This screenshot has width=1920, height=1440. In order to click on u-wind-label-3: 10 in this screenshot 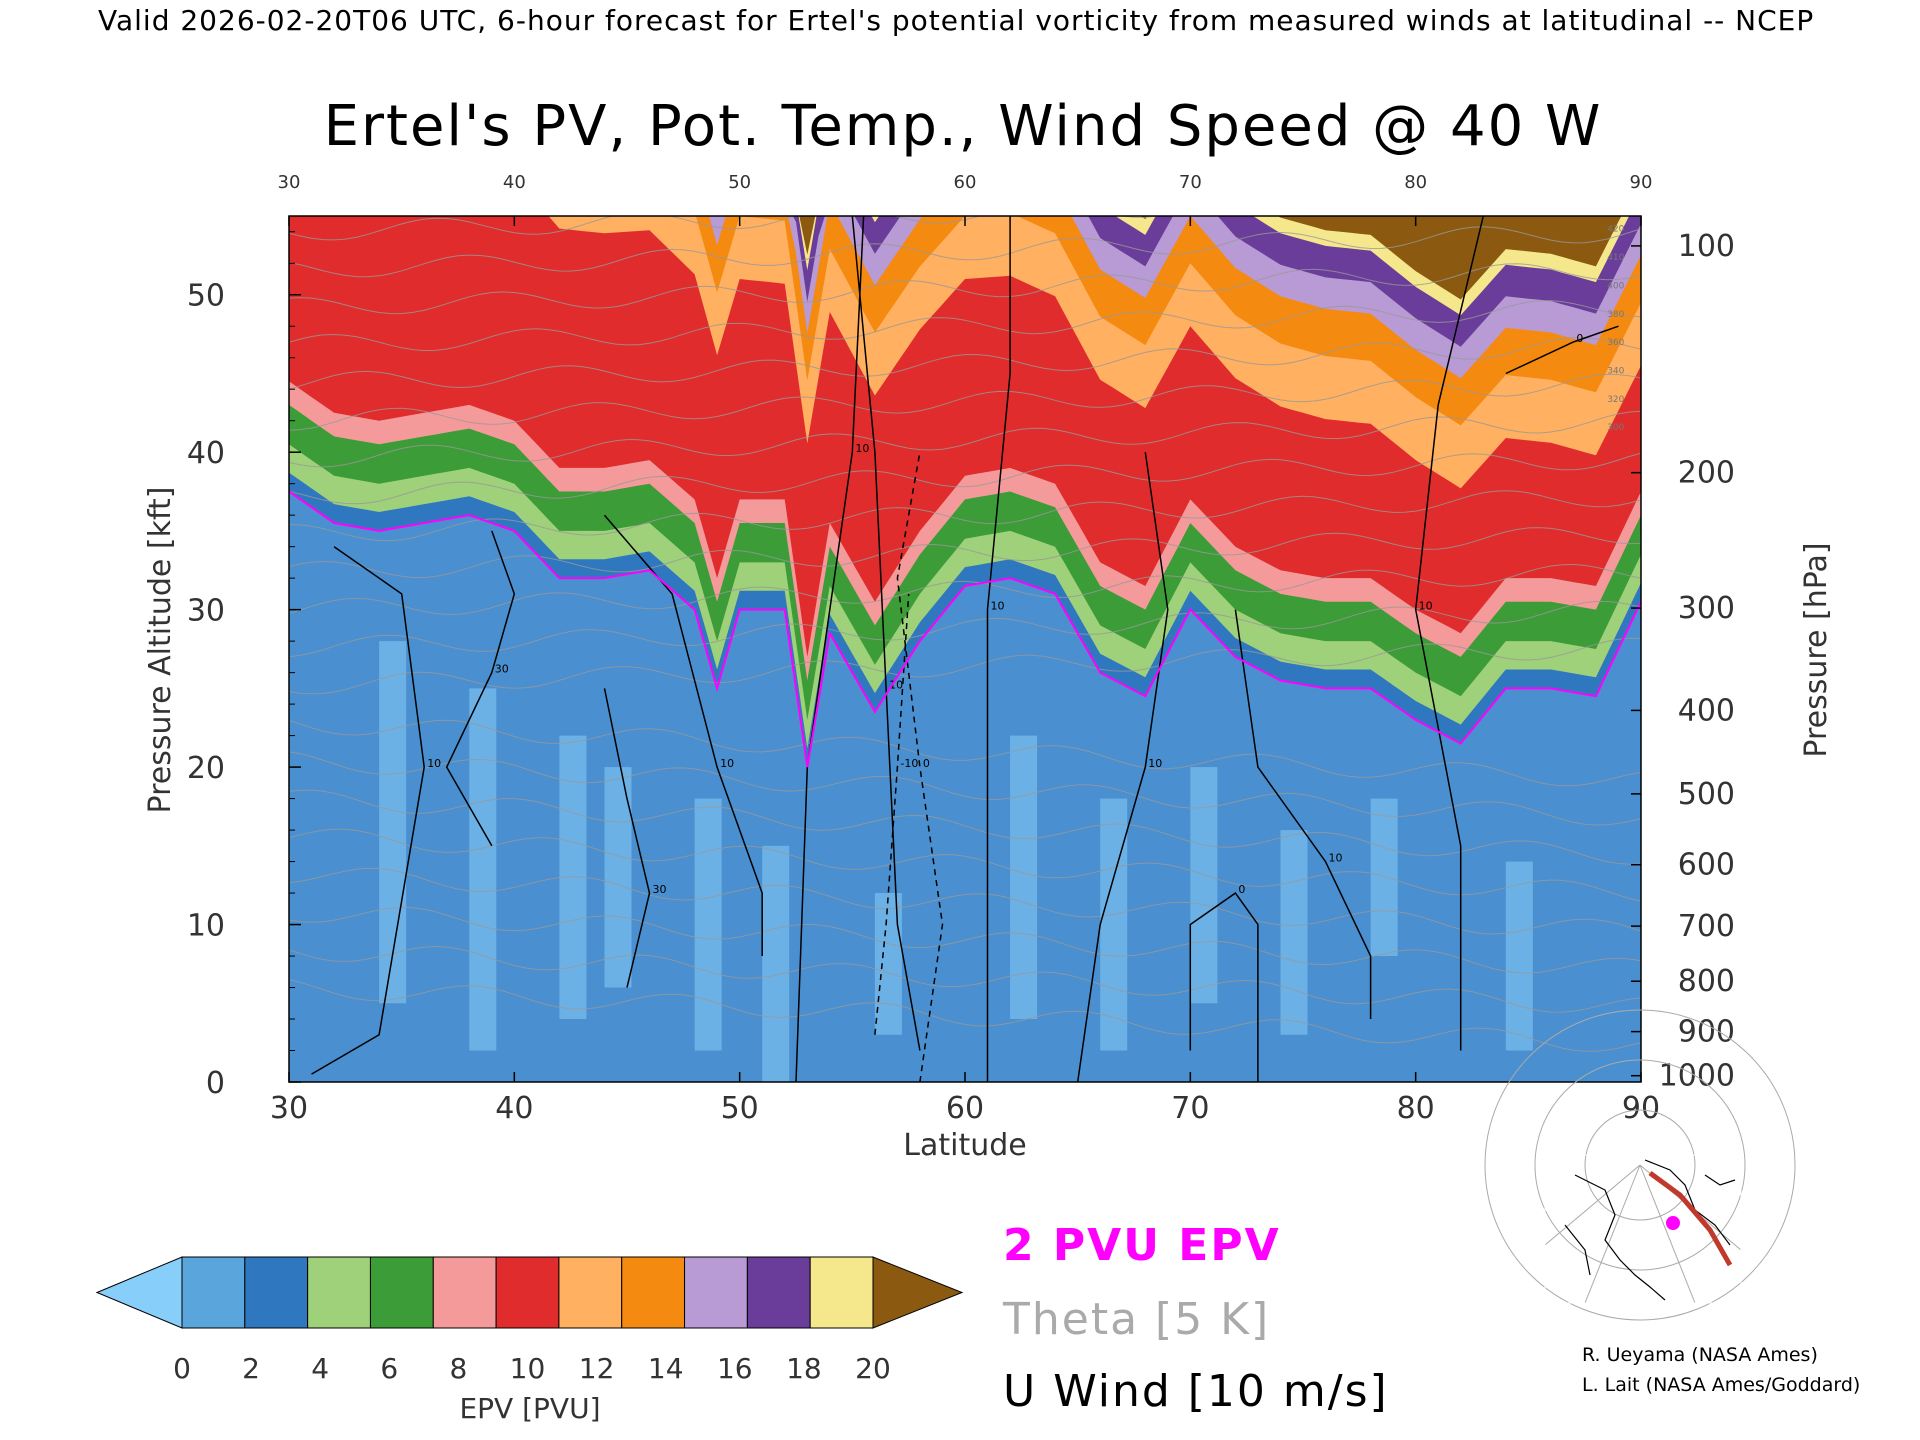, I will do `click(727, 763)`.